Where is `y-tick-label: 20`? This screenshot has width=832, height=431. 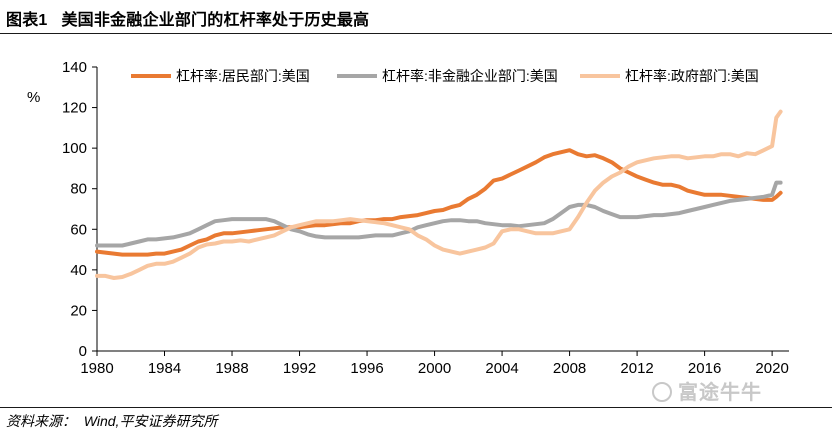 y-tick-label: 20 is located at coordinates (78, 310).